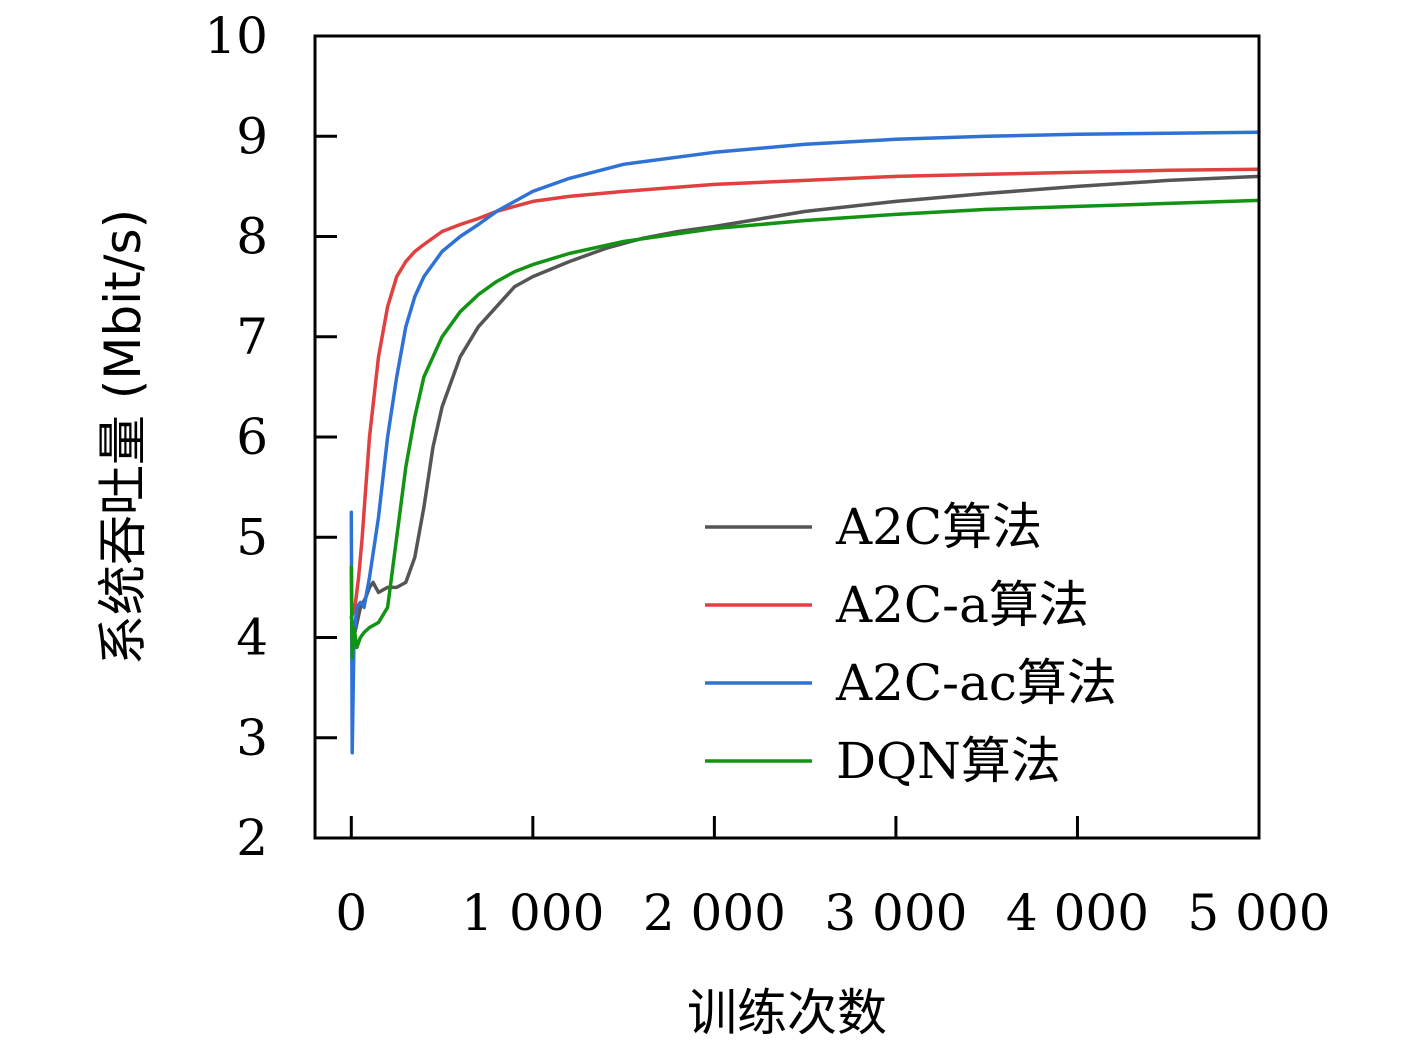  What do you see at coordinates (1077, 913) in the screenshot?
I see `x-tick-label: 4 000` at bounding box center [1077, 913].